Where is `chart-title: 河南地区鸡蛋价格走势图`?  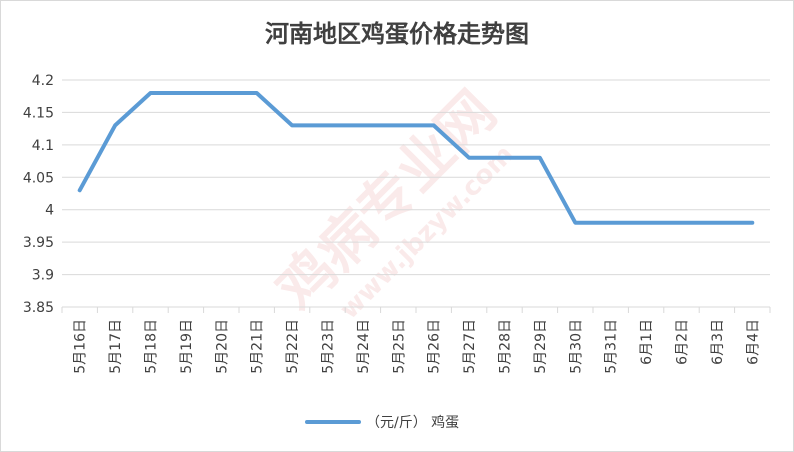
chart-title: 河南地区鸡蛋价格走势图 is located at coordinates (397, 34).